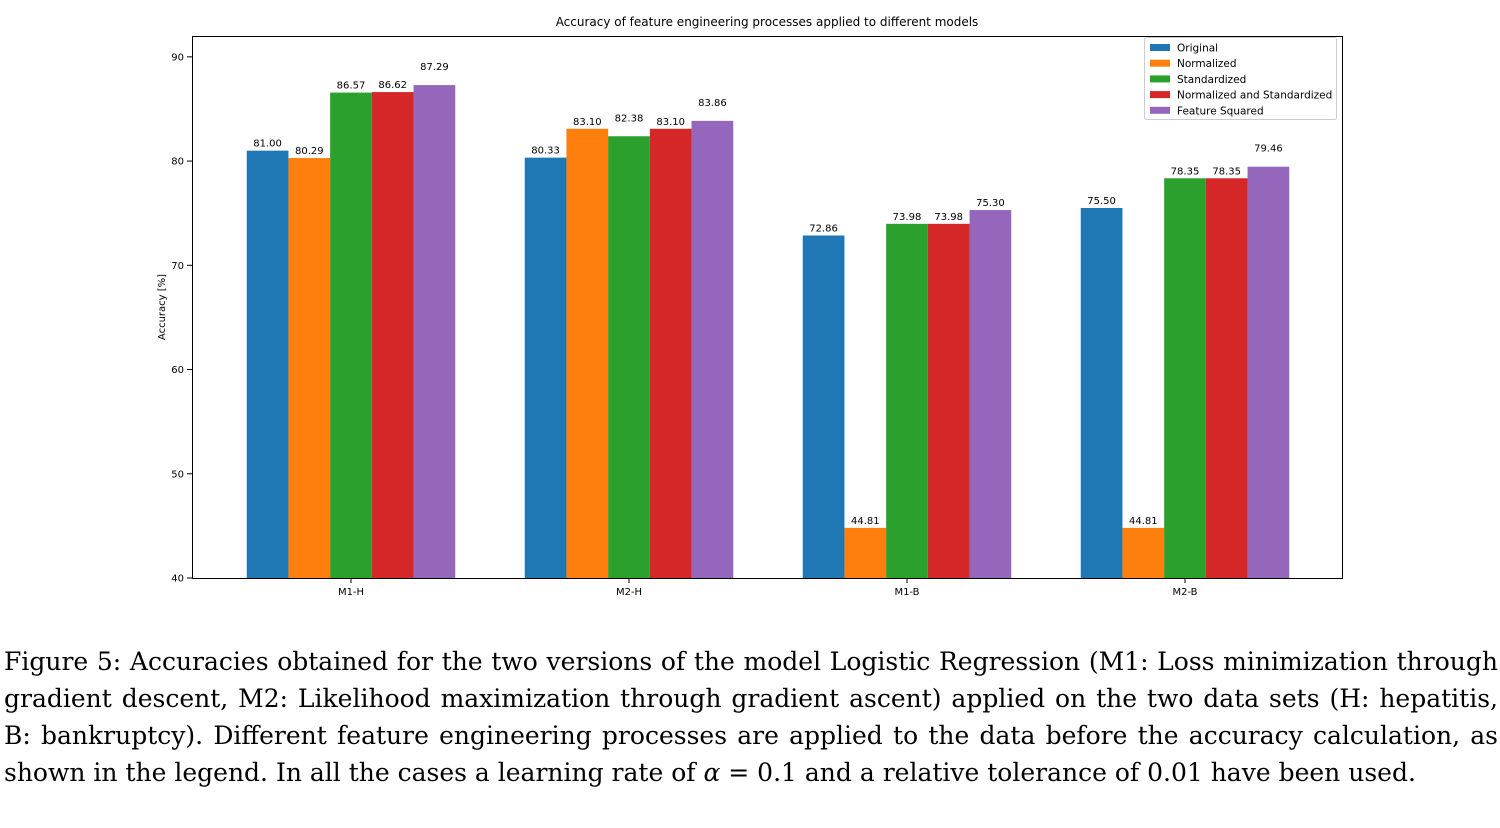 The width and height of the screenshot is (1500, 828). Describe the element at coordinates (1185, 378) in the screenshot. I see `bar-m2-b-standardized` at that location.